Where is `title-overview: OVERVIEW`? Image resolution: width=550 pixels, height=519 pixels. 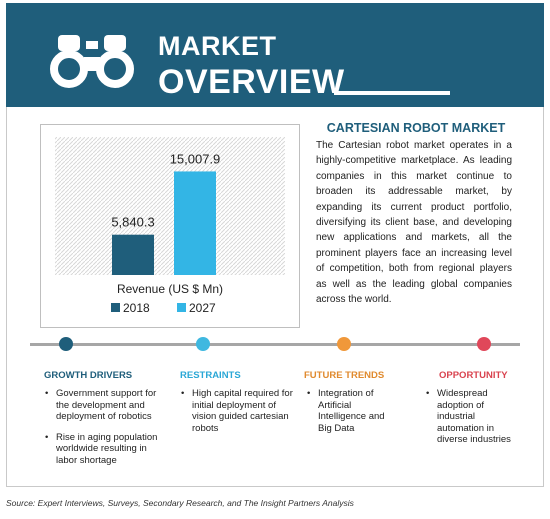
title-overview: OVERVIEW is located at coordinates (251, 82).